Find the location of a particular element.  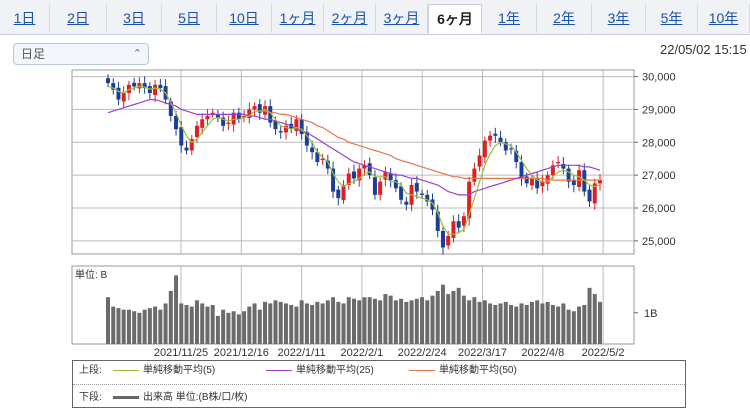

ma5-line-swatch is located at coordinates (126, 370).